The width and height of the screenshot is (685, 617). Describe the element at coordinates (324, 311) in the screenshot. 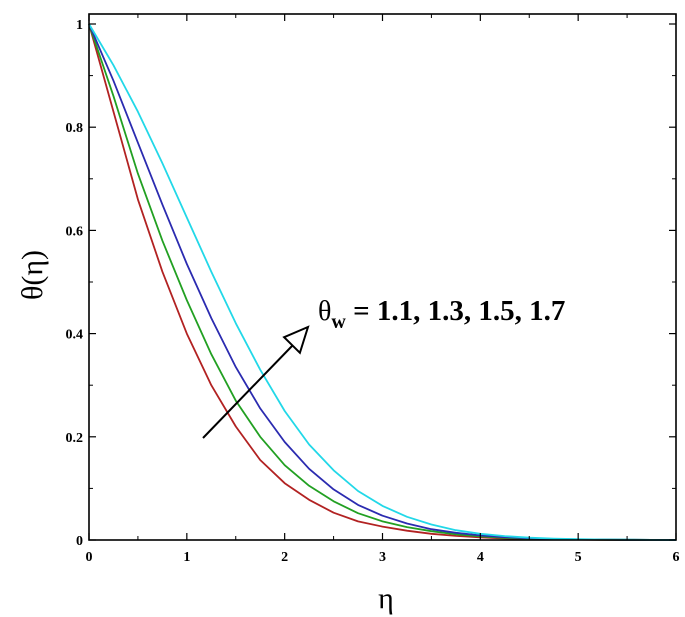

I see `annotation-symbol: θ` at that location.